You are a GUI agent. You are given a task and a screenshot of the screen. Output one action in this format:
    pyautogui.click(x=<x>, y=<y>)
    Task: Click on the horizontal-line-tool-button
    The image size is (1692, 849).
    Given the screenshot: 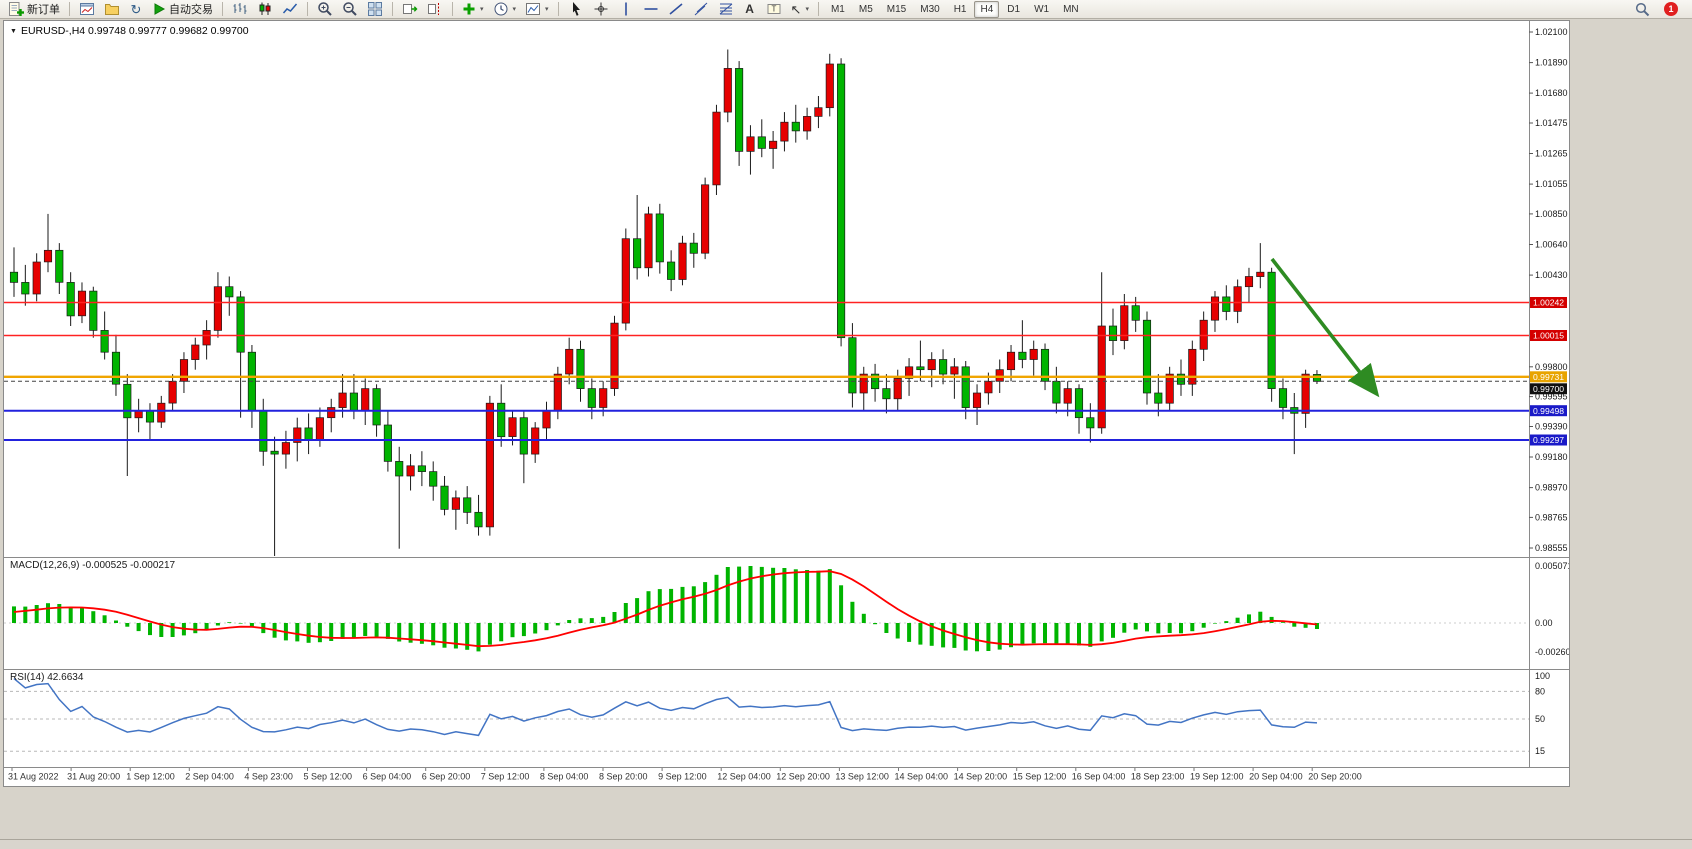 What is the action you would take?
    pyautogui.click(x=651, y=9)
    